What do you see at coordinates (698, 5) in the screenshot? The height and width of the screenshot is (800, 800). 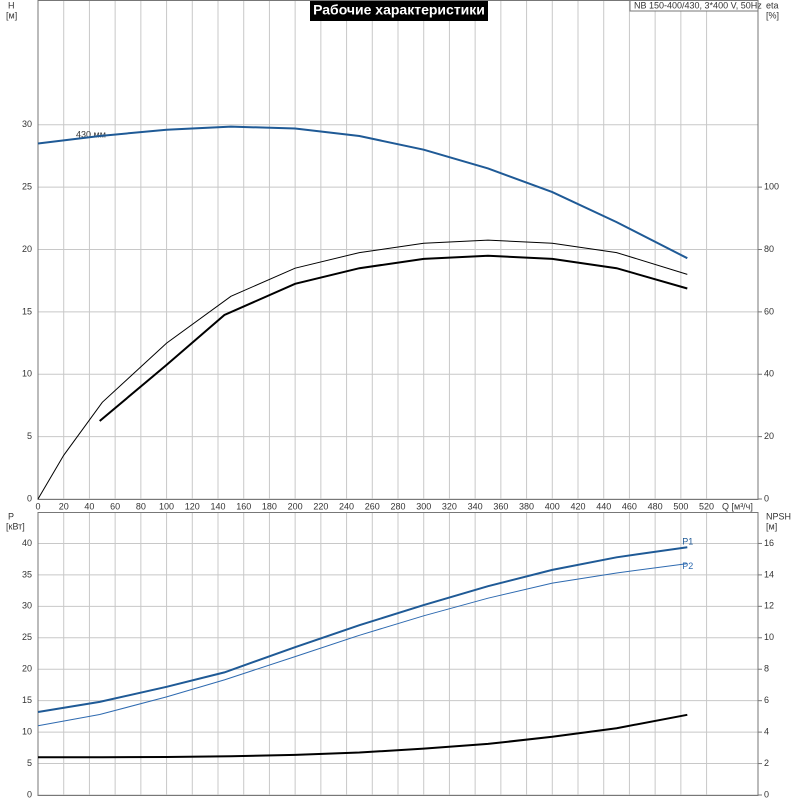 I see `chart-subtitle: NB 150-400/430, 3*400 V, 50Hz` at bounding box center [698, 5].